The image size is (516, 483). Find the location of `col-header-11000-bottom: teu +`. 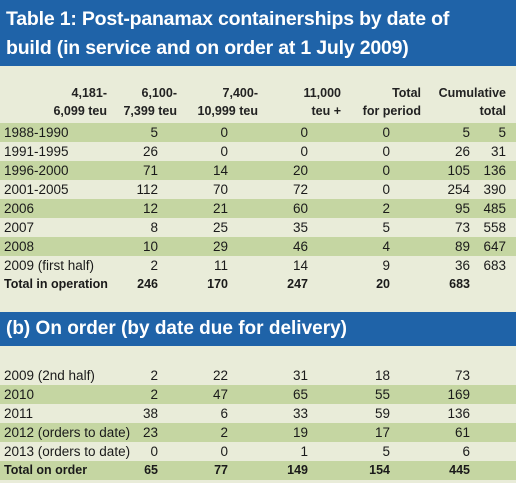

col-header-11000-bottom: teu + is located at coordinates (326, 111).